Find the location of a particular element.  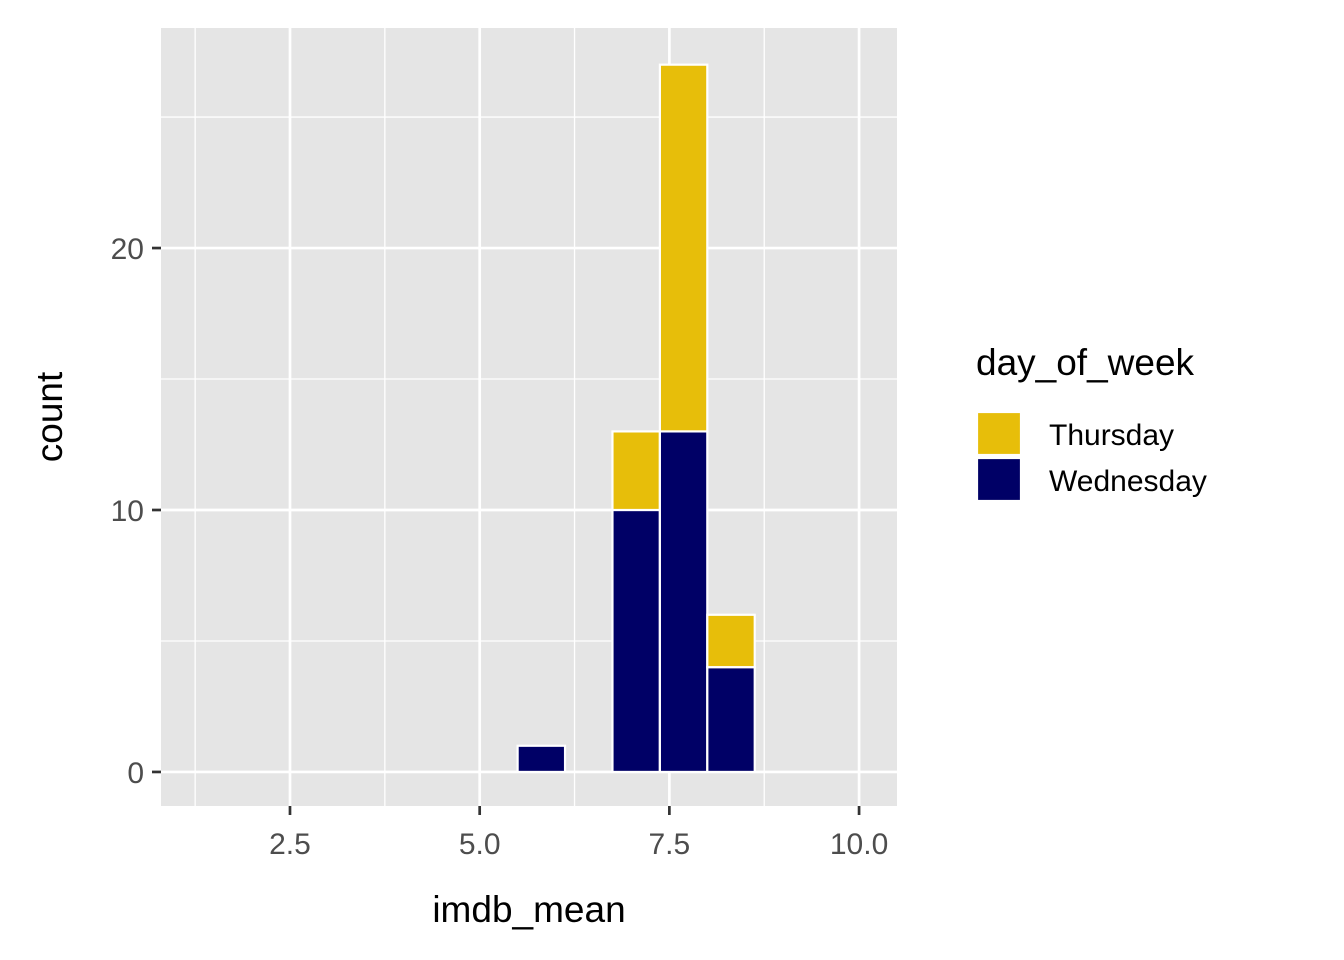

x-tick-label: 5.0 is located at coordinates (480, 844).